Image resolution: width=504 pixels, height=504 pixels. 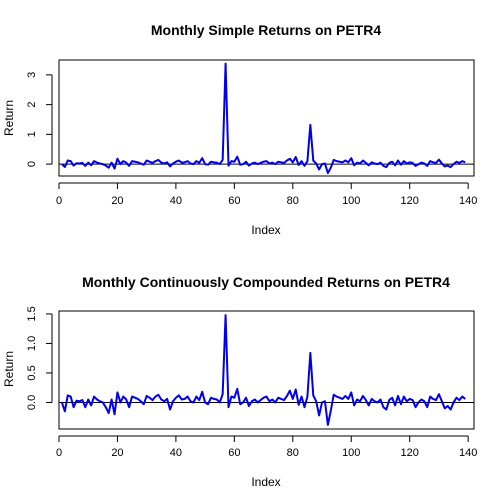 What do you see at coordinates (32, 105) in the screenshot?
I see `y-tick-label: 2` at bounding box center [32, 105].